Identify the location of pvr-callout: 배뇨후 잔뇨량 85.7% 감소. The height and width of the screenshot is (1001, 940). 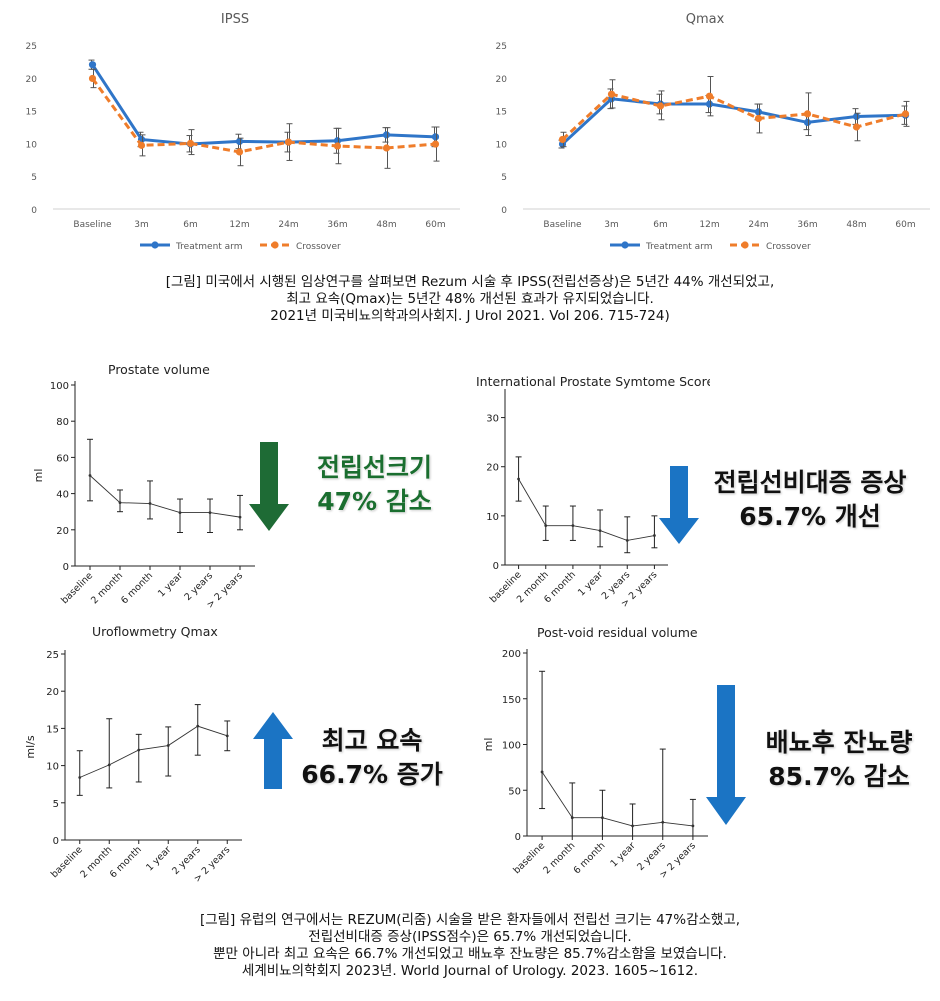
(839, 760).